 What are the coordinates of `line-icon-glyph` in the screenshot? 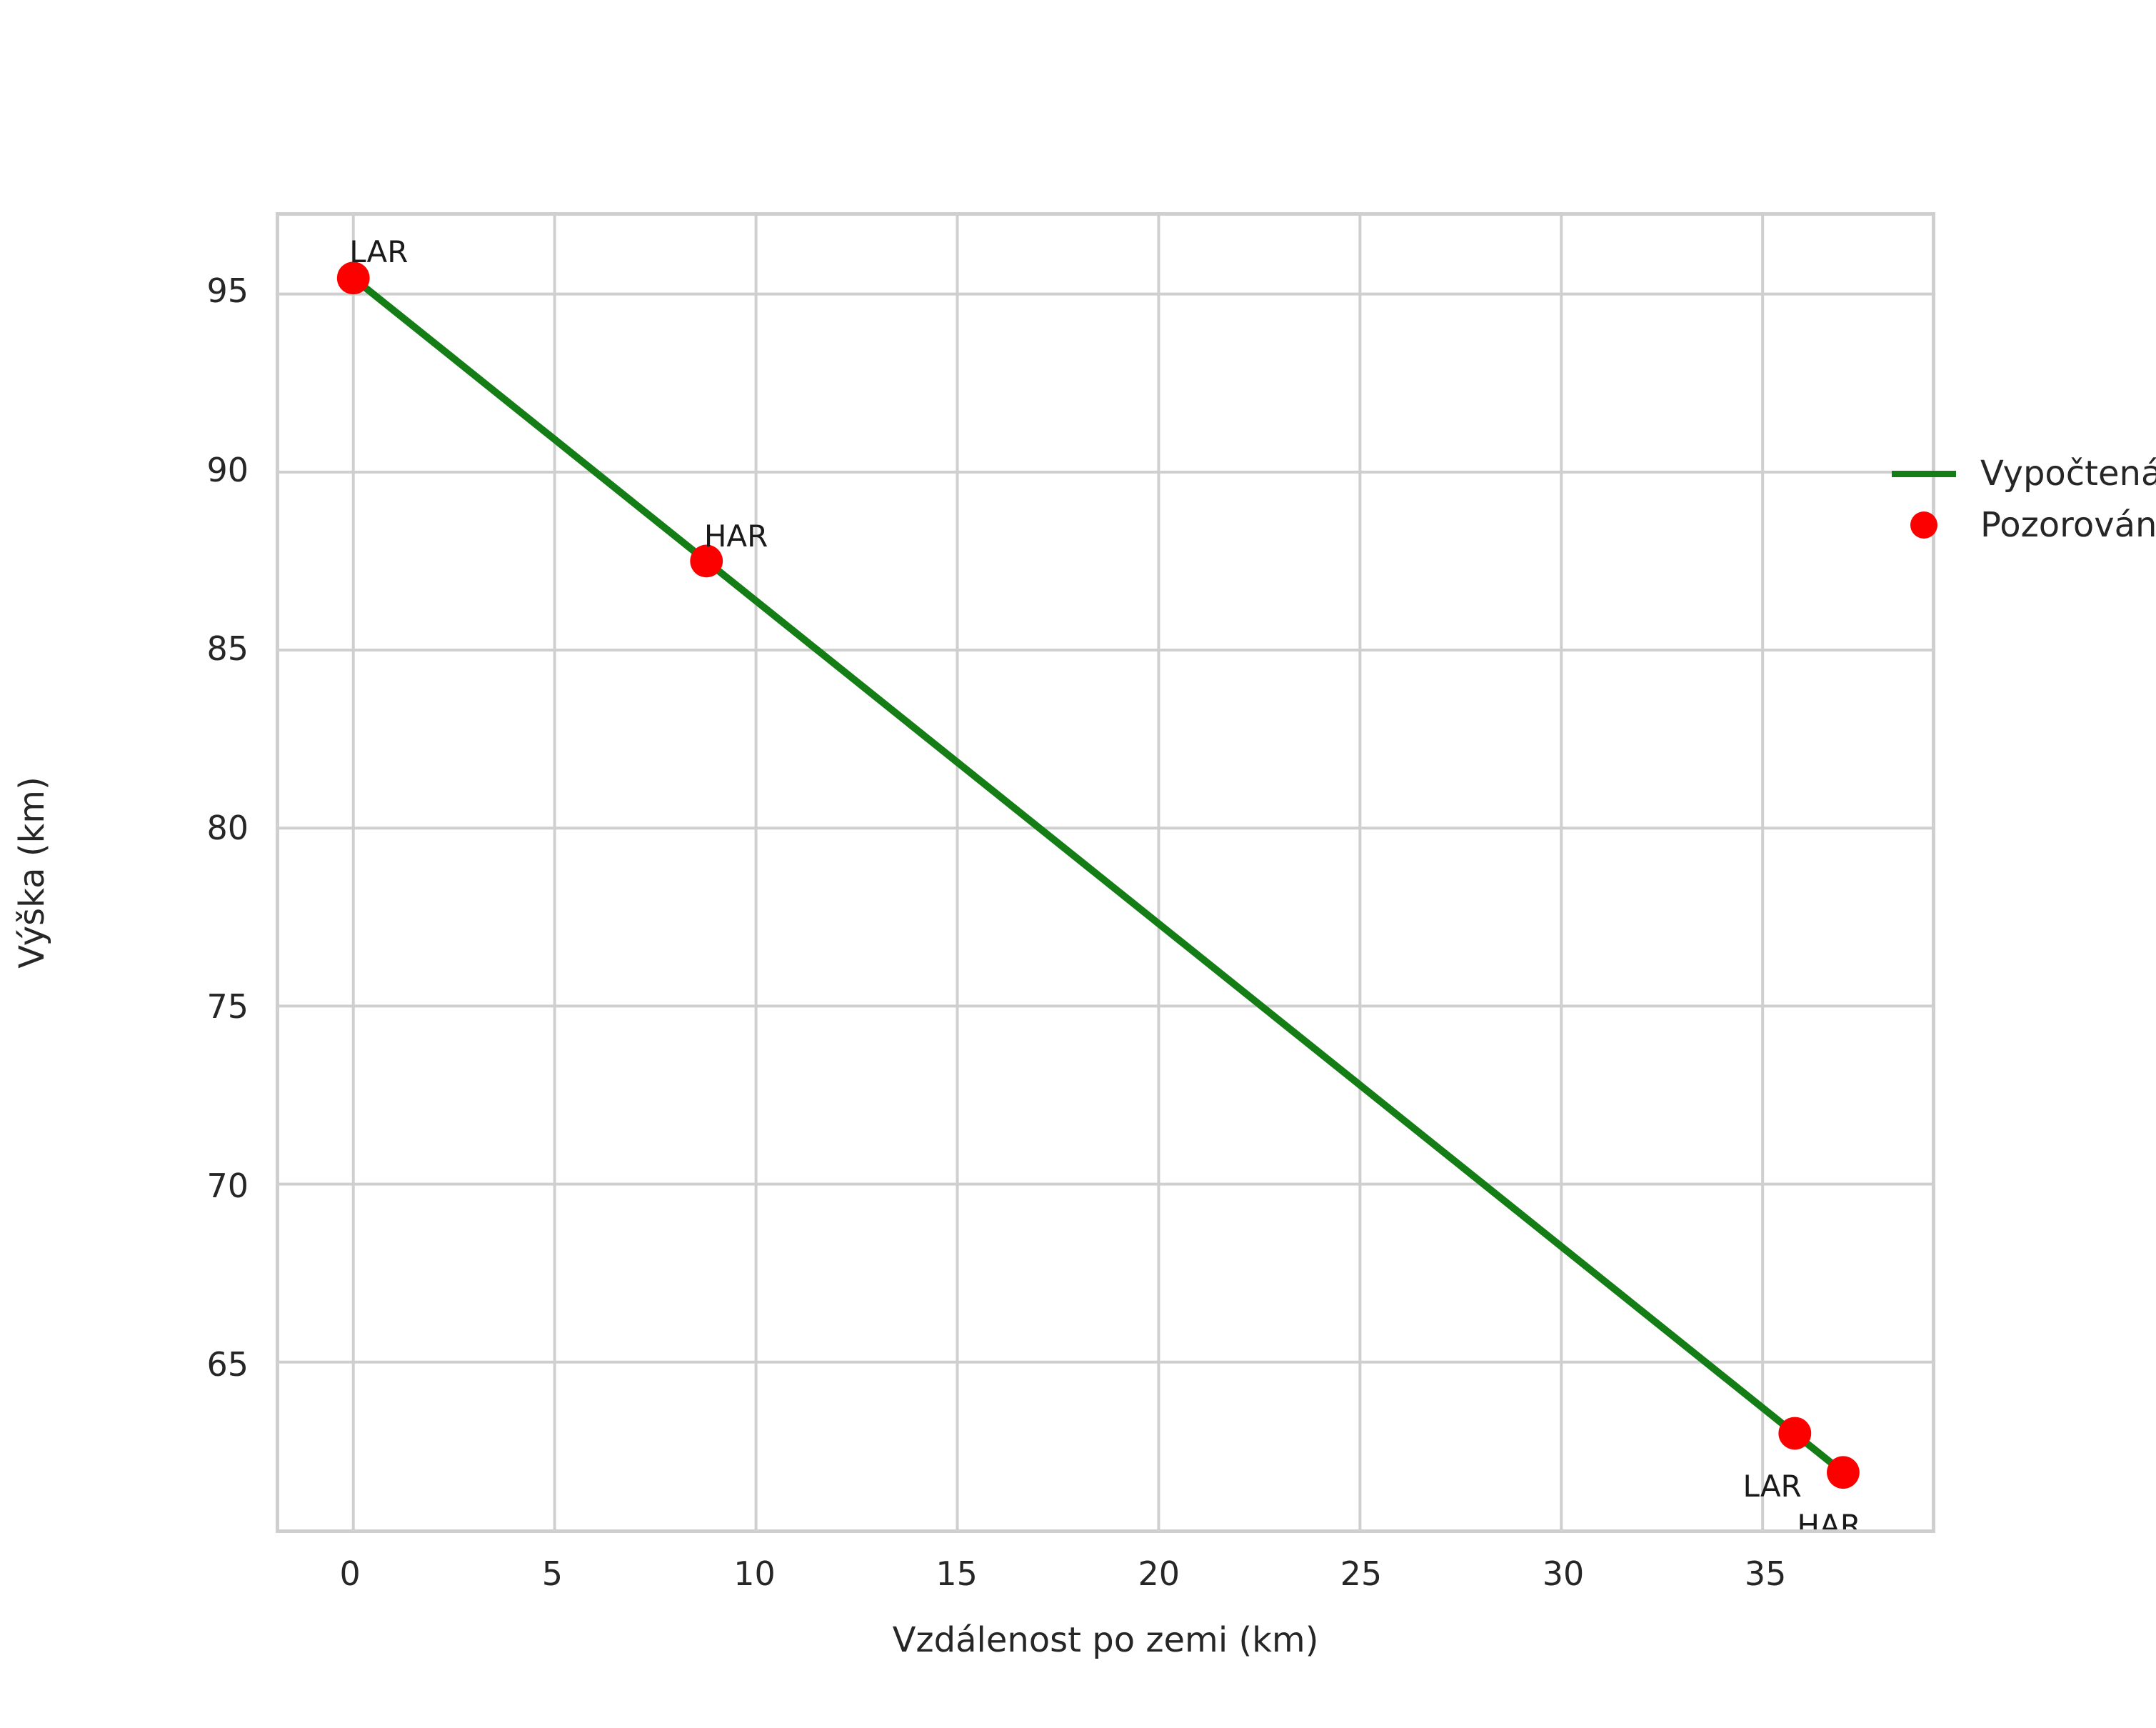 It's located at (1924, 473).